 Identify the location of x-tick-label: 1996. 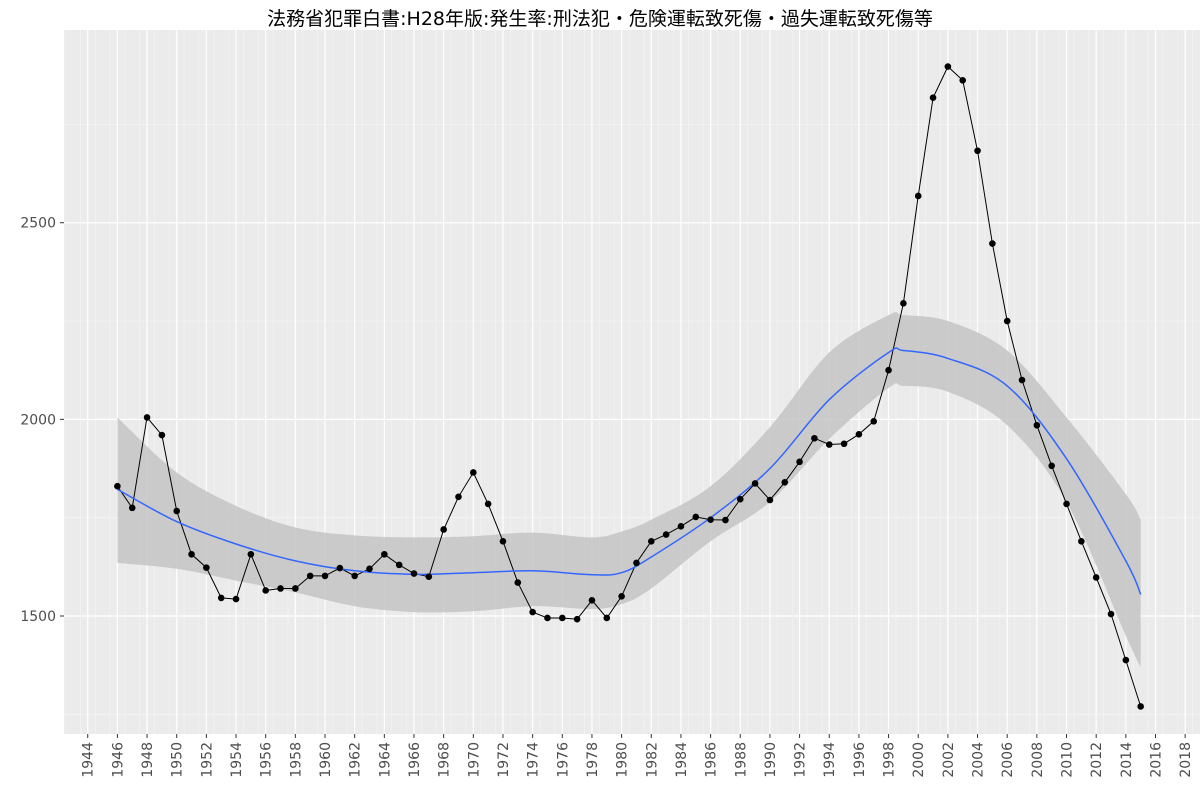
(860, 760).